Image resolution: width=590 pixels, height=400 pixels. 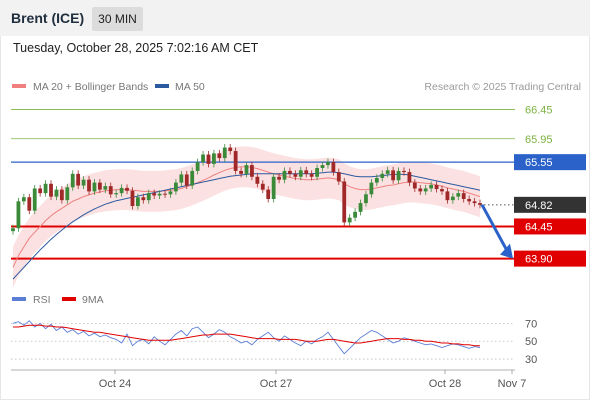 What do you see at coordinates (539, 260) in the screenshot?
I see `level-label-63.90: 63.90` at bounding box center [539, 260].